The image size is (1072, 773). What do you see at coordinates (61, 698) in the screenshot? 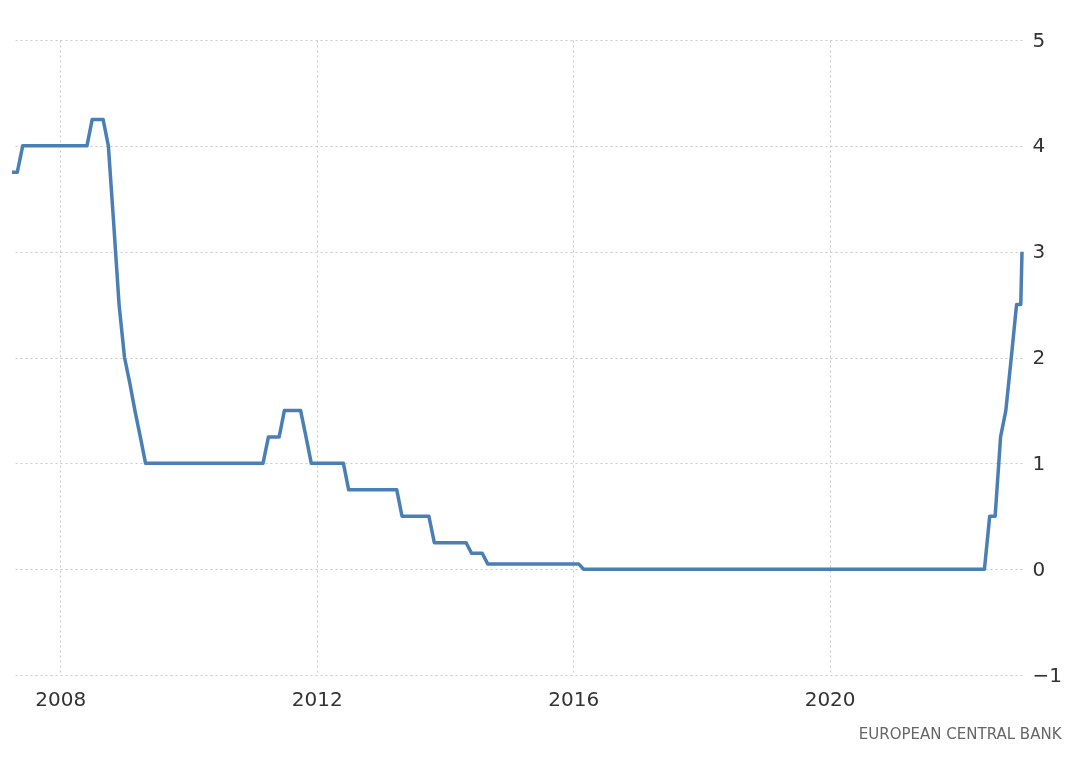
I see `x-tick-label: 2008` at bounding box center [61, 698].